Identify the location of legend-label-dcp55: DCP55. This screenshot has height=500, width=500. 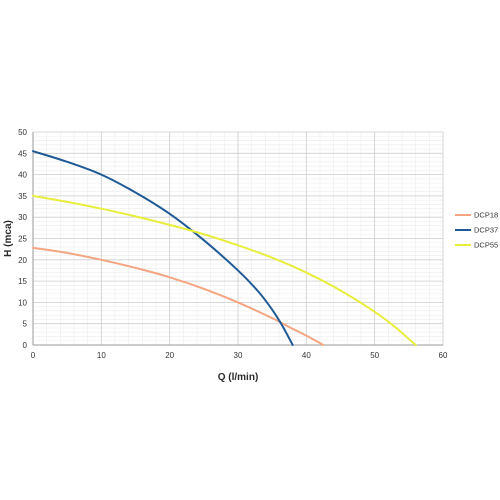
(486, 245).